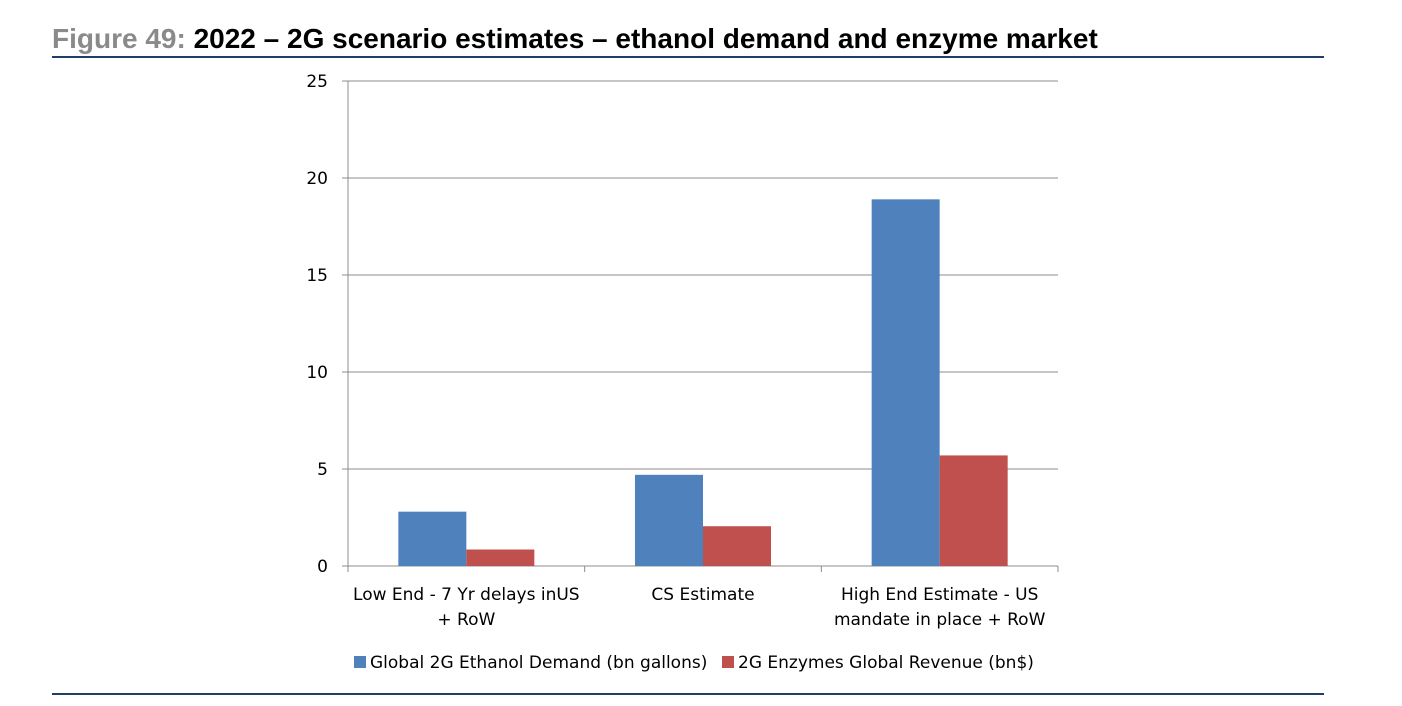  Describe the element at coordinates (886, 663) in the screenshot. I see `legend-label: 2G Enzymes Global Revenue (bn$)` at that location.